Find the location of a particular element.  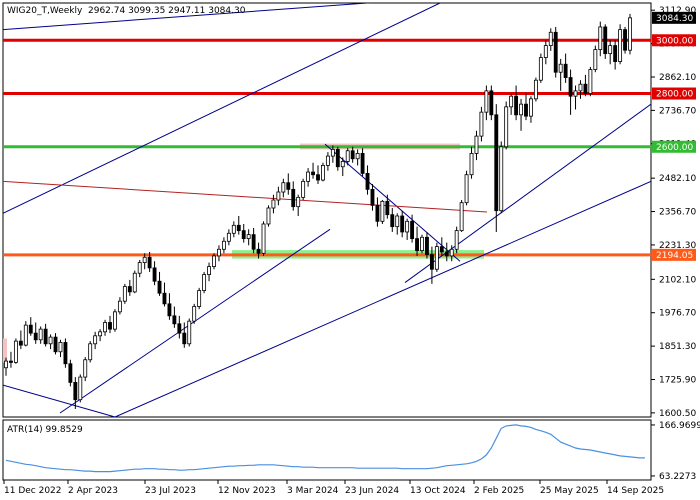

atr-plot-area is located at coordinates (325, 448).